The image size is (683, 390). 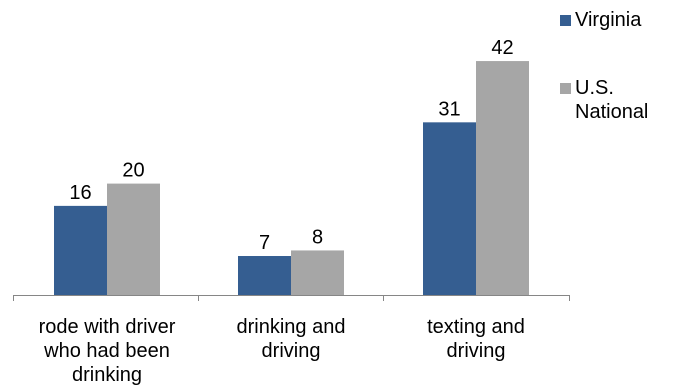 I want to click on data-label-virginia-0: 16, so click(x=80, y=193).